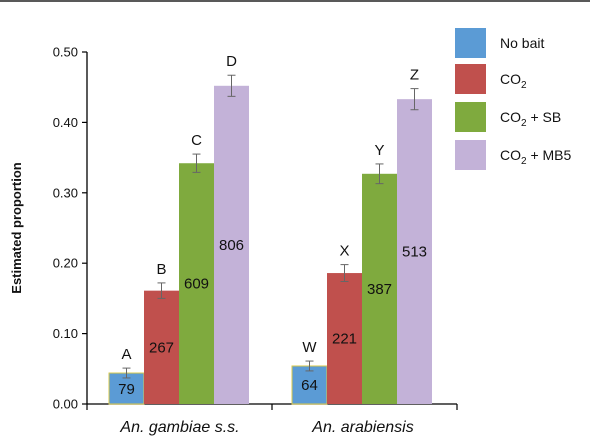  Describe the element at coordinates (126, 389) in the screenshot. I see `bar-count-label: 79` at that location.